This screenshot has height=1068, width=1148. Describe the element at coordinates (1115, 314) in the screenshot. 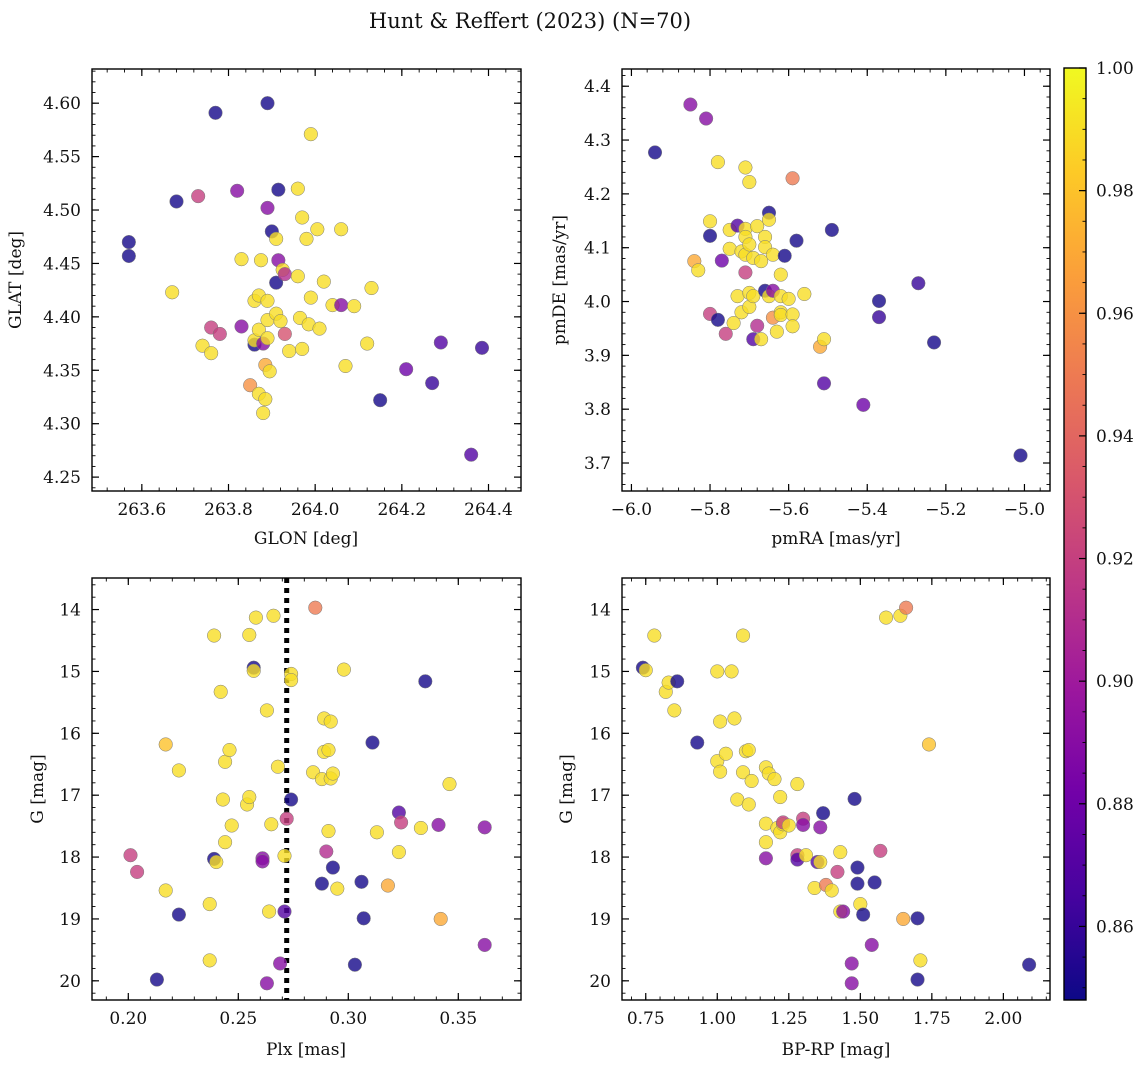

I see `colorbar-tick-label: 0.96` at that location.